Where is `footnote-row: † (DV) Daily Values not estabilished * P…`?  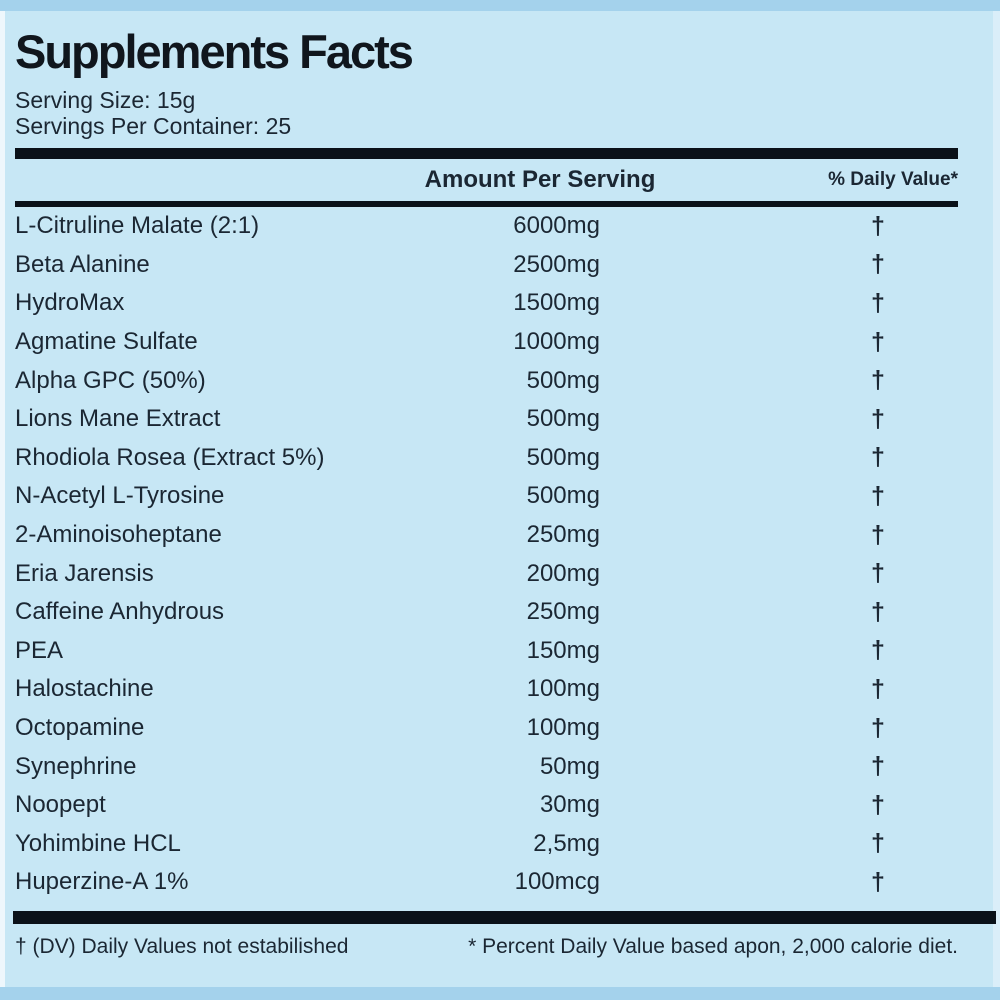 footnote-row: † (DV) Daily Values not estabilished * P… is located at coordinates (486, 947).